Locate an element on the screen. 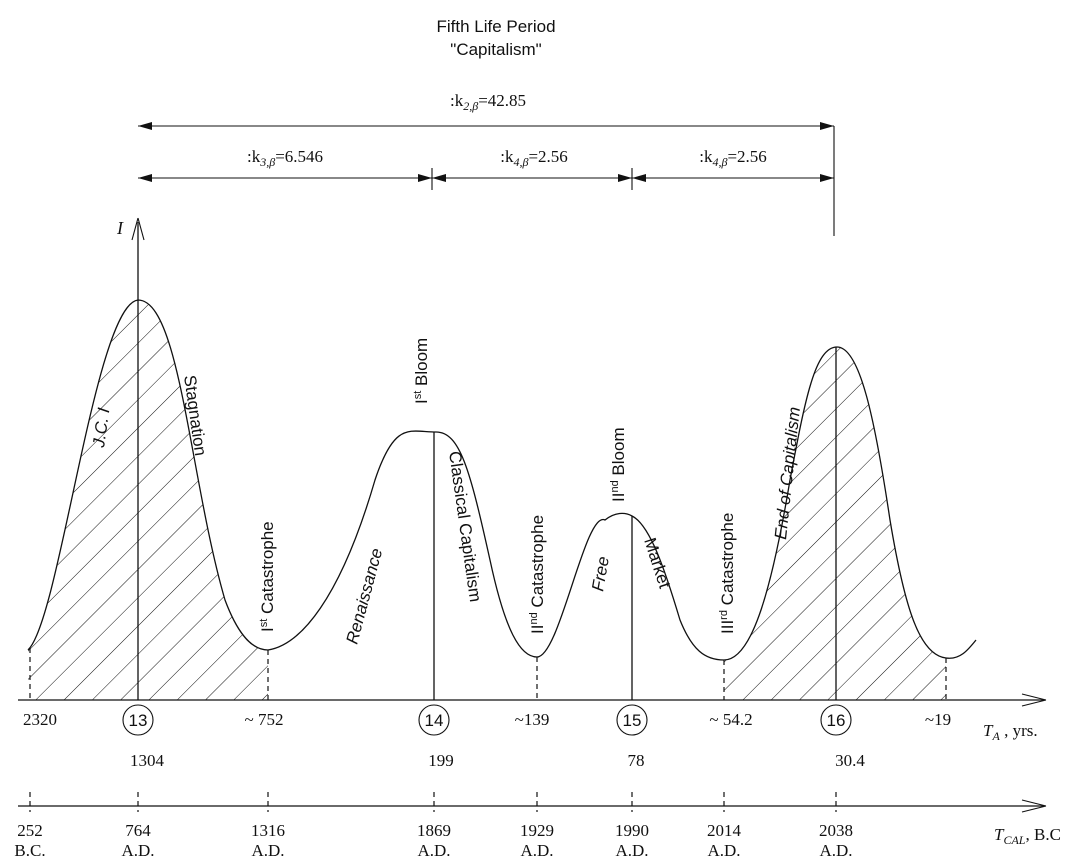 The image size is (1077, 861). label-classical-capitalism: Classical Capitalism is located at coordinates (465, 526).